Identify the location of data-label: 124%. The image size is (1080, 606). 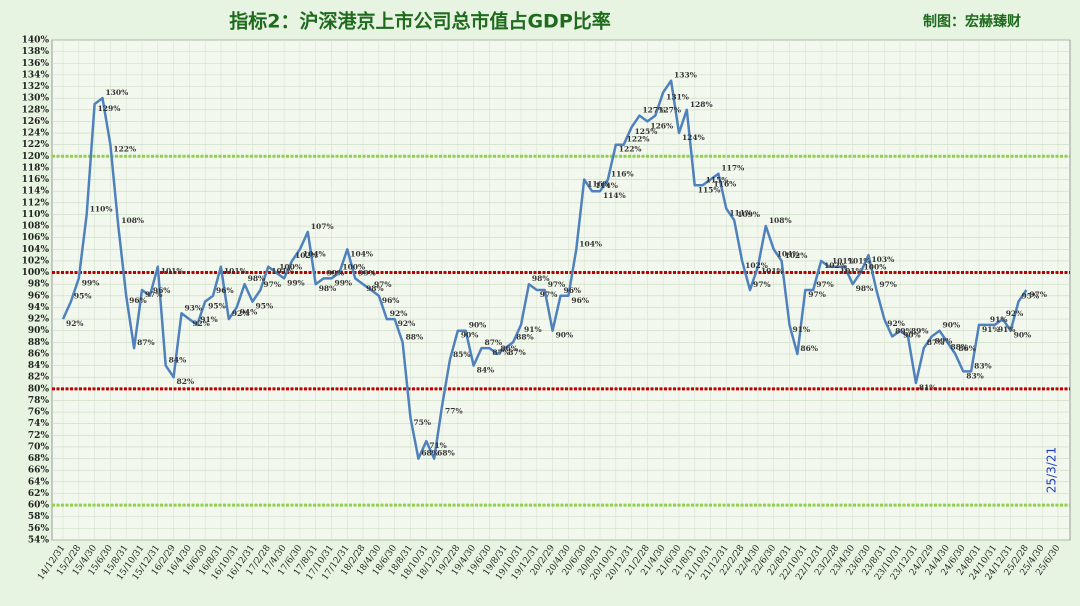
(693, 137).